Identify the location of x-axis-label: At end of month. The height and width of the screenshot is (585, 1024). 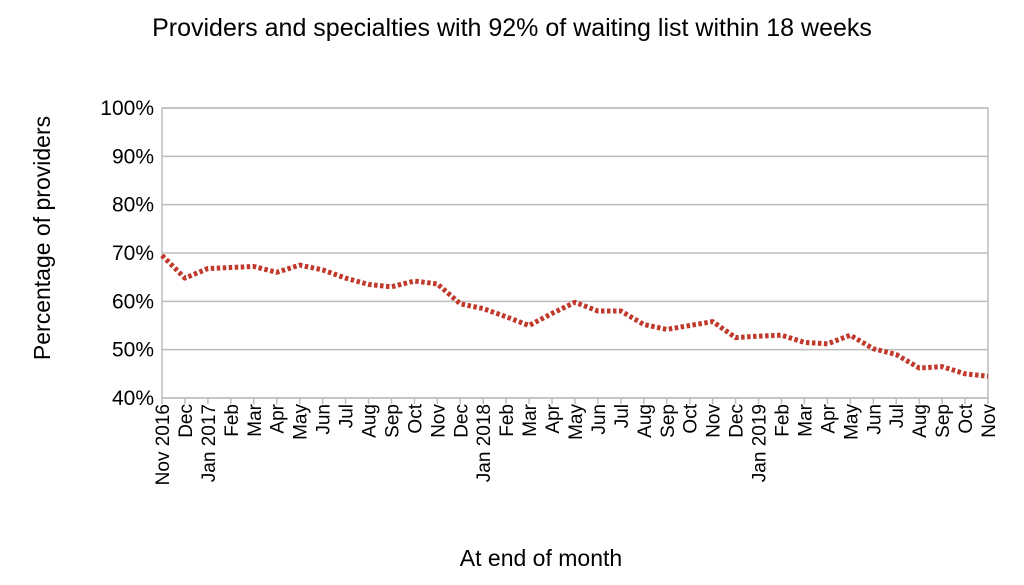
(541, 558).